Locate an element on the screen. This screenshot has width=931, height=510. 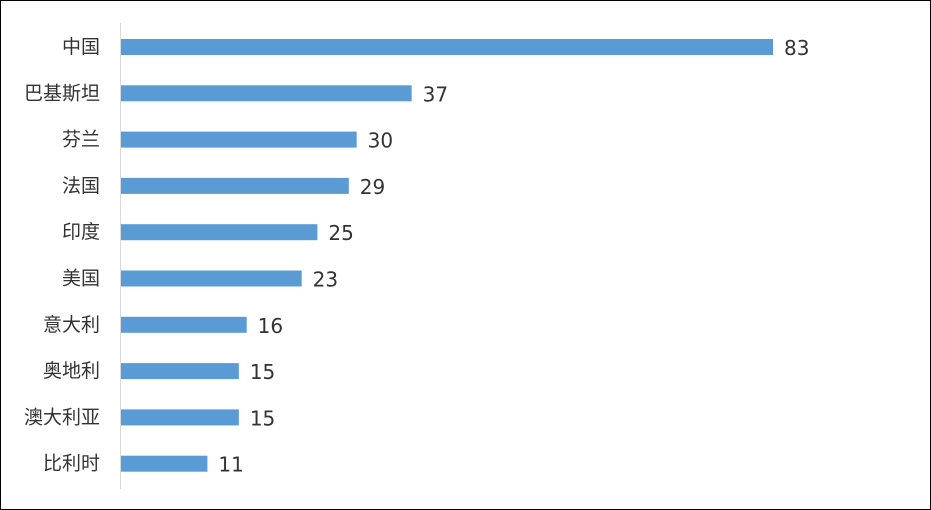
category-label: 巴基斯坦 is located at coordinates (62, 93).